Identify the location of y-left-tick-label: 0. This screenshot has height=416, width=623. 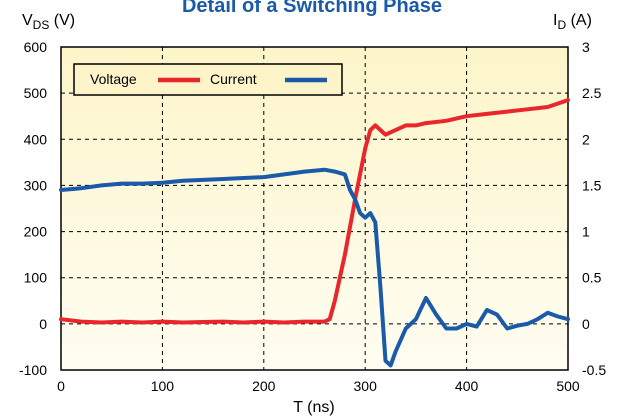
(43, 324).